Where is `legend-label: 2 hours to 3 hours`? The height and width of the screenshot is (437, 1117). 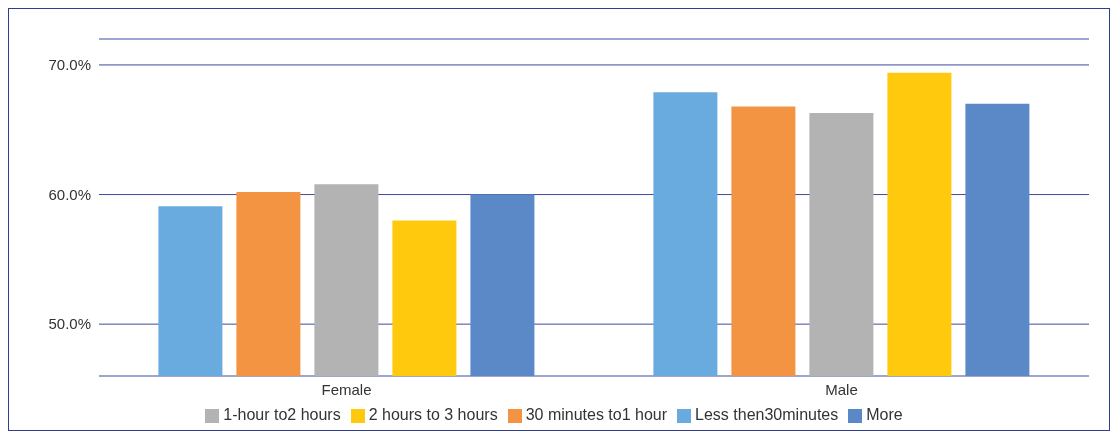
legend-label: 2 hours to 3 hours is located at coordinates (433, 414).